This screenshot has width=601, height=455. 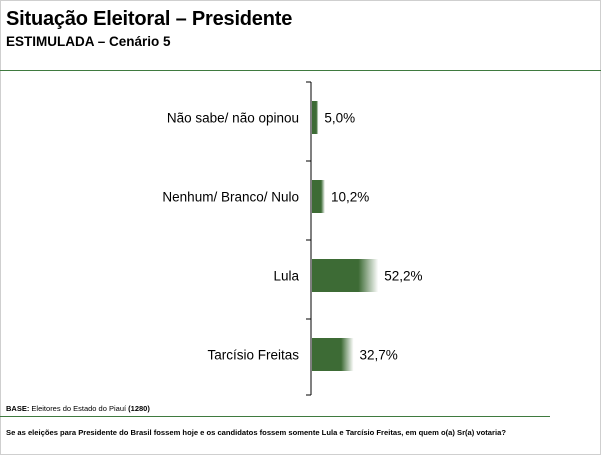 I want to click on value-label-0: 5,0%, so click(x=339, y=118).